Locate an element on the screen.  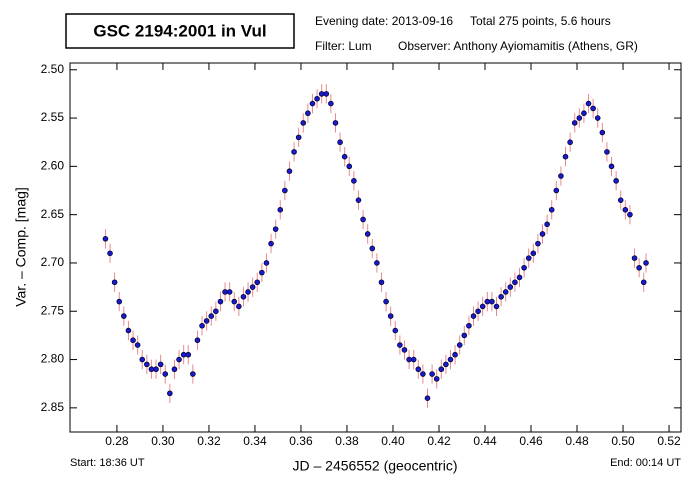
filter: Filter: Lum is located at coordinates (343, 46).